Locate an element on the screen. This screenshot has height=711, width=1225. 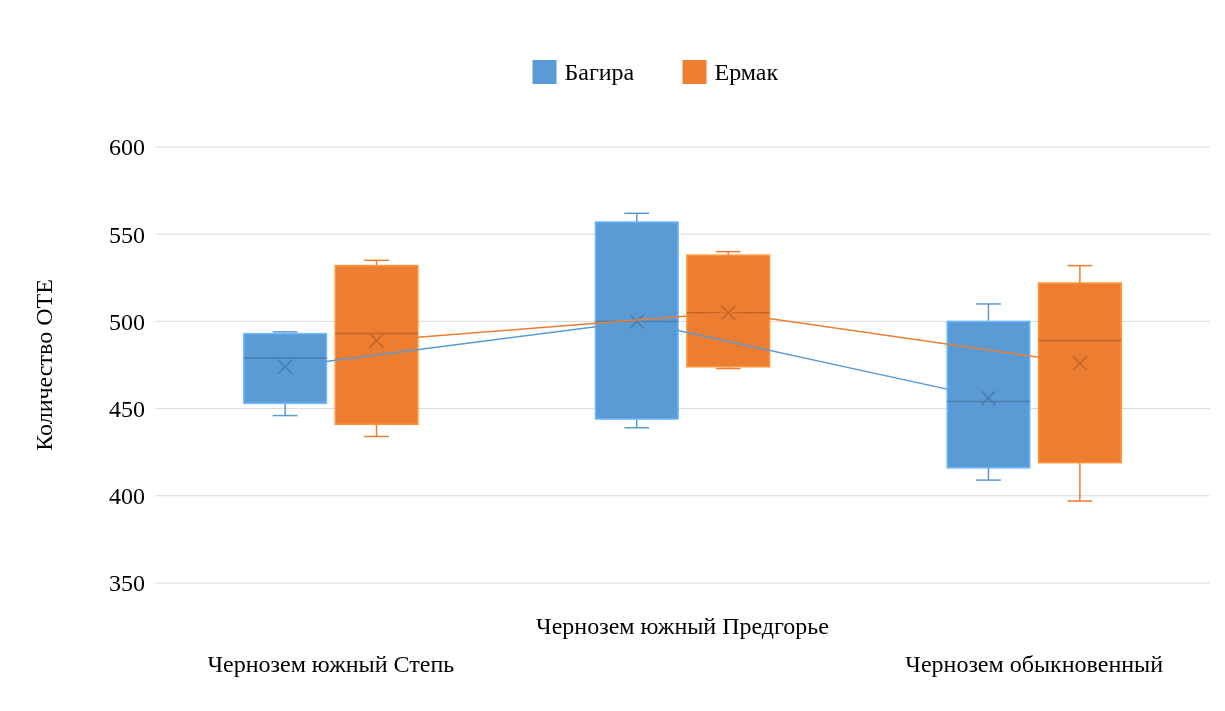
y-tick-label: 400 is located at coordinates (127, 496).